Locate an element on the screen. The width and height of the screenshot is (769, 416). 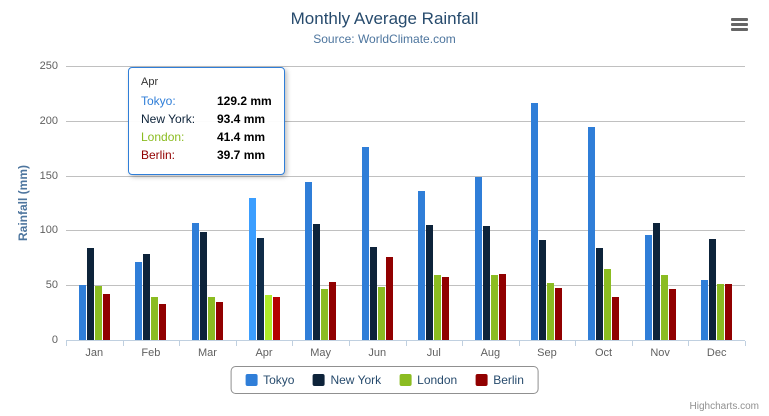
bar-group-feb is located at coordinates (151, 203).